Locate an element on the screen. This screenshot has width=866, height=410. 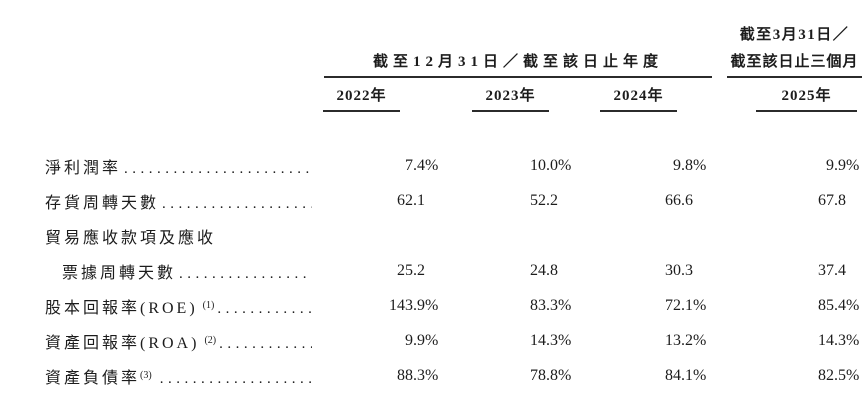
value-cell: 83.3% is located at coordinates (504, 305).